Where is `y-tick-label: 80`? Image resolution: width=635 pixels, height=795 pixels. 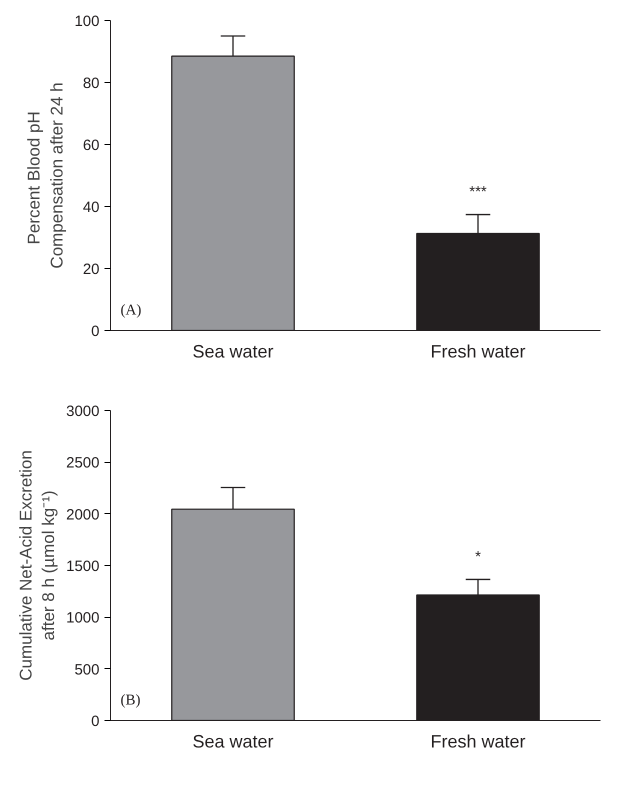 y-tick-label: 80 is located at coordinates (91, 83).